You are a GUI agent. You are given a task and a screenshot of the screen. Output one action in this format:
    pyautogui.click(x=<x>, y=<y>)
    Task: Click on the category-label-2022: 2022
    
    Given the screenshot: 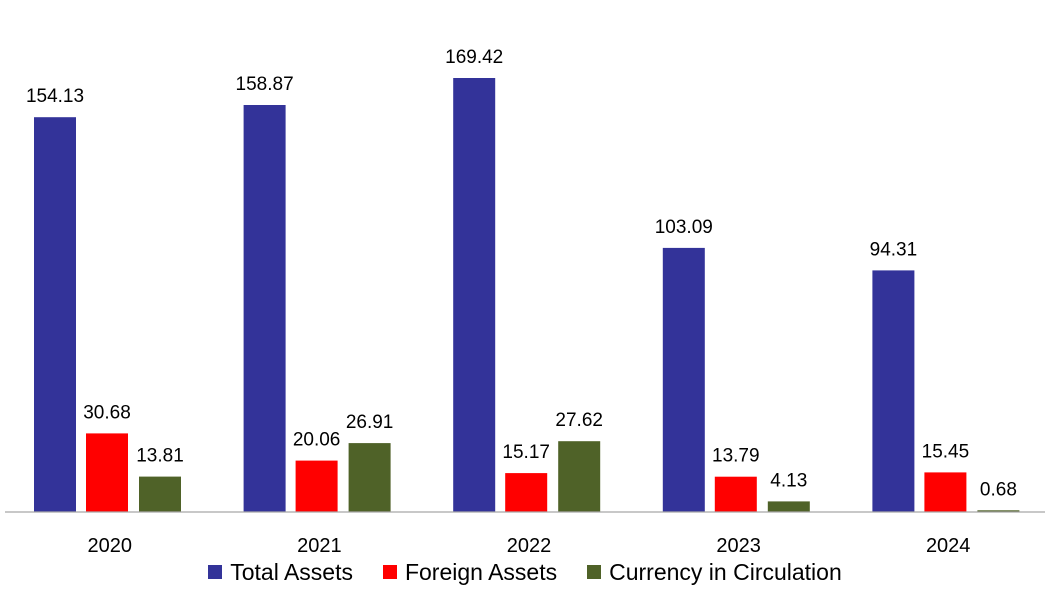 What is the action you would take?
    pyautogui.click(x=529, y=546)
    